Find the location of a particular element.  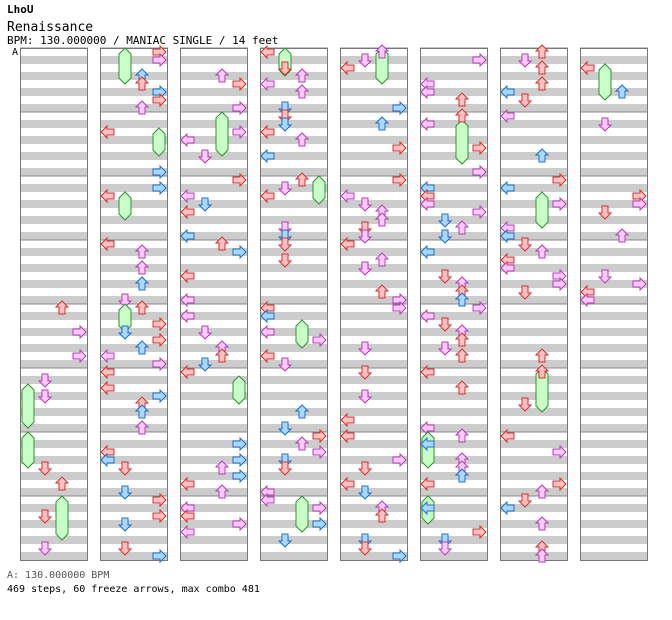

song-title: Renaissance is located at coordinates (50, 27).